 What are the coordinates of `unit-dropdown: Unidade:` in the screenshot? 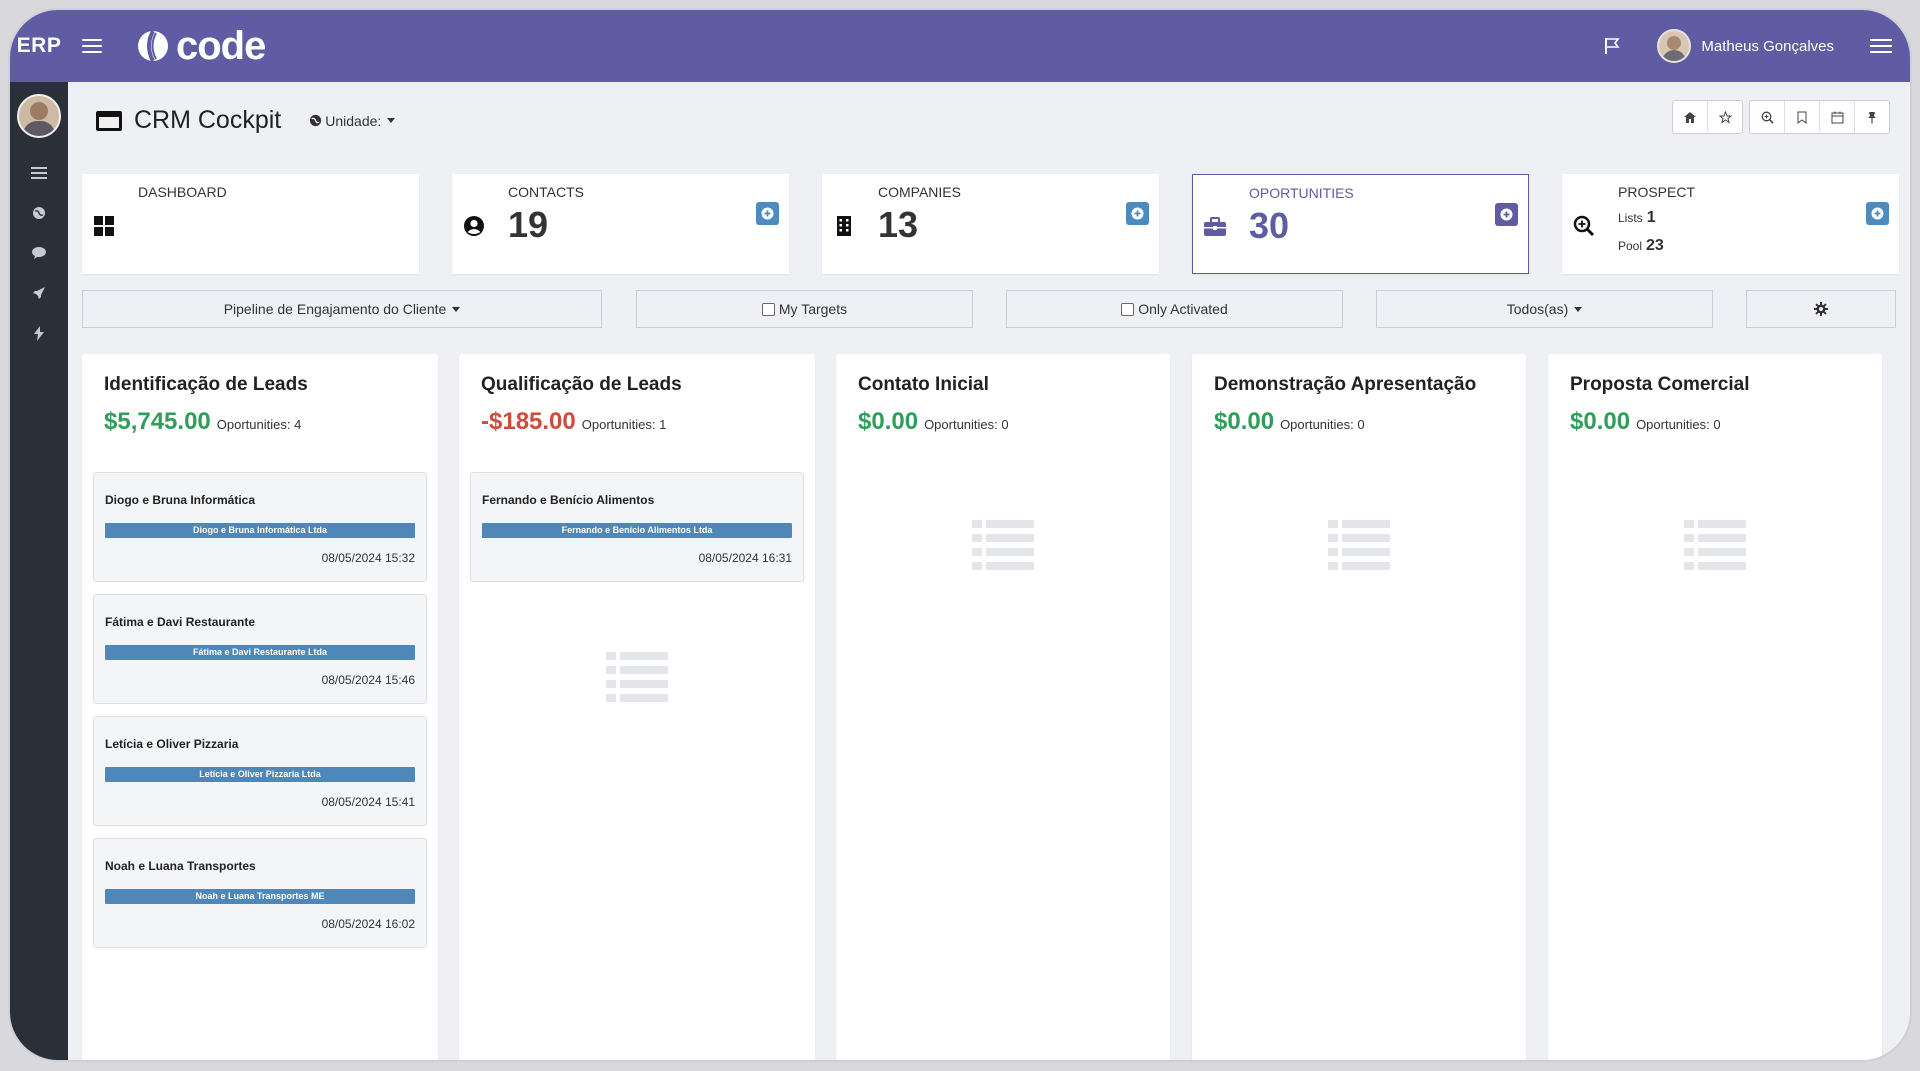 It's located at (352, 121).